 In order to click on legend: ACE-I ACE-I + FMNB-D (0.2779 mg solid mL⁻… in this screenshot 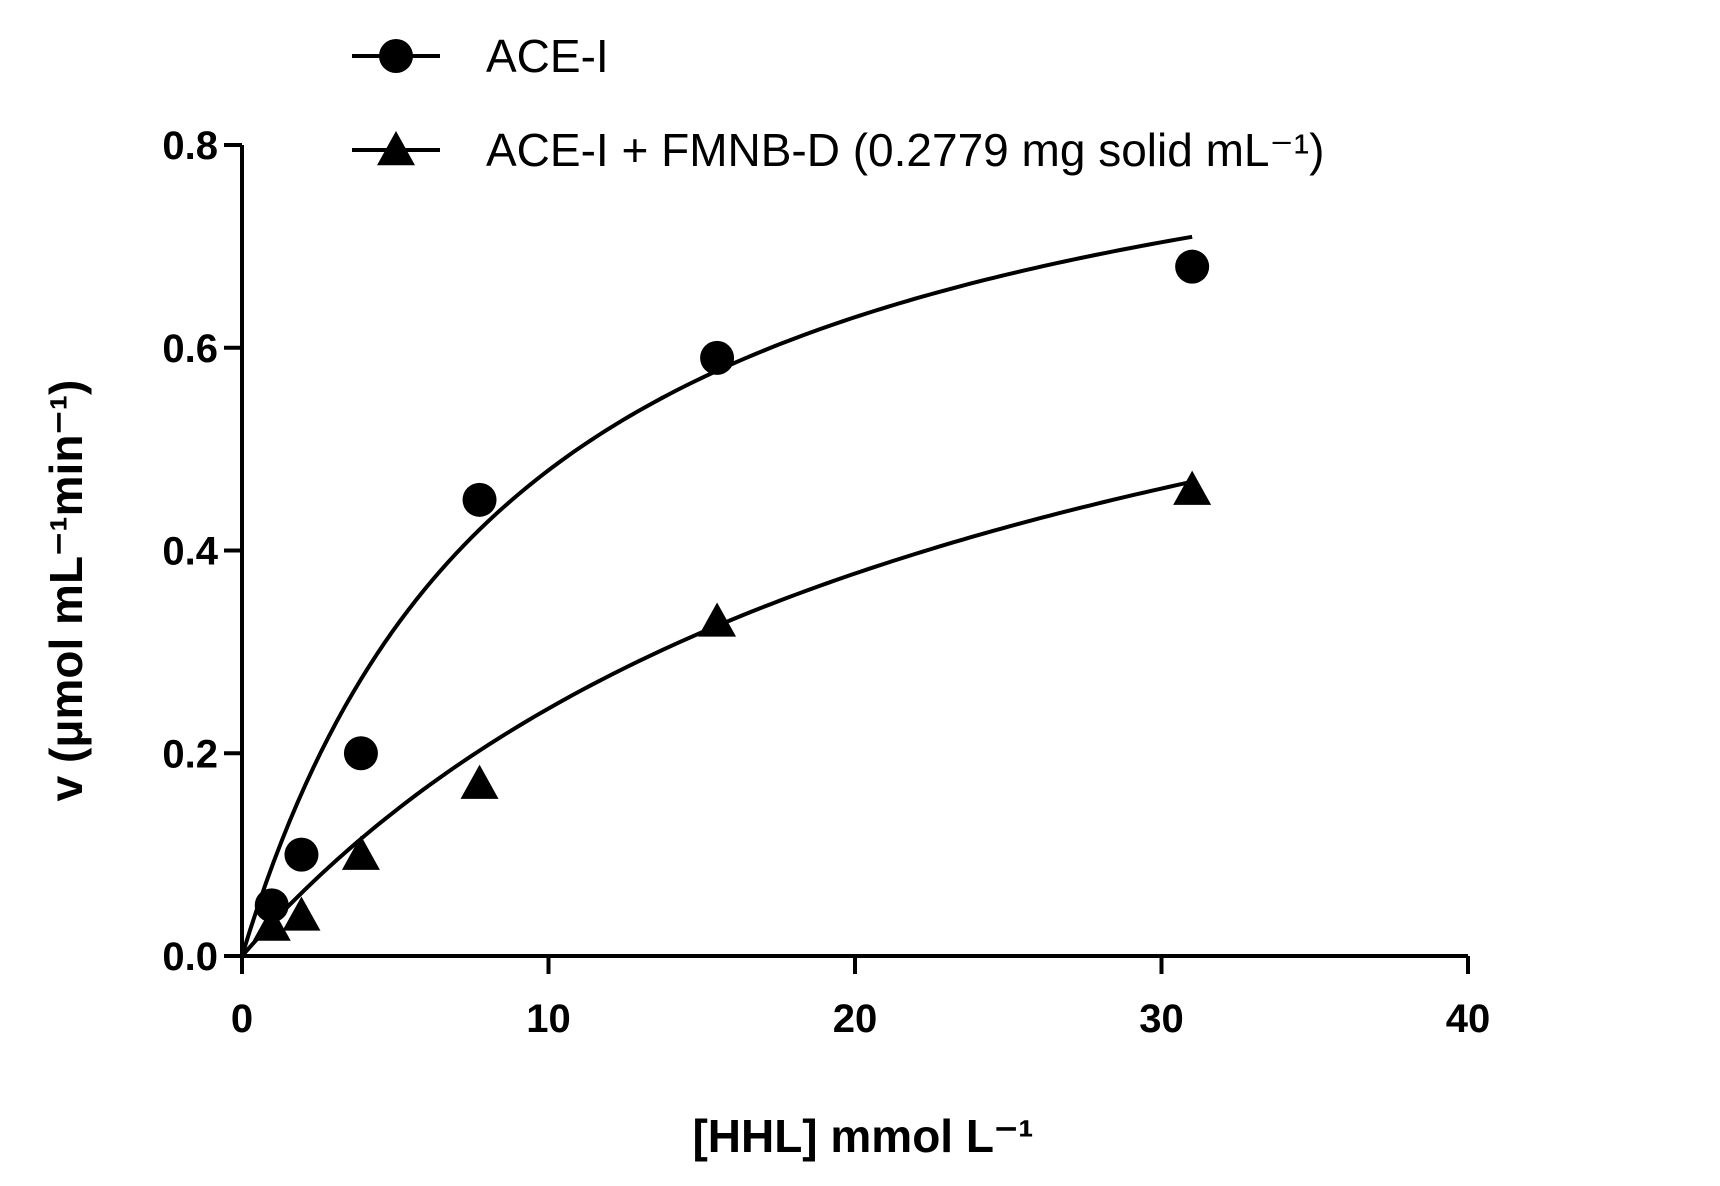, I will do `click(838, 103)`.